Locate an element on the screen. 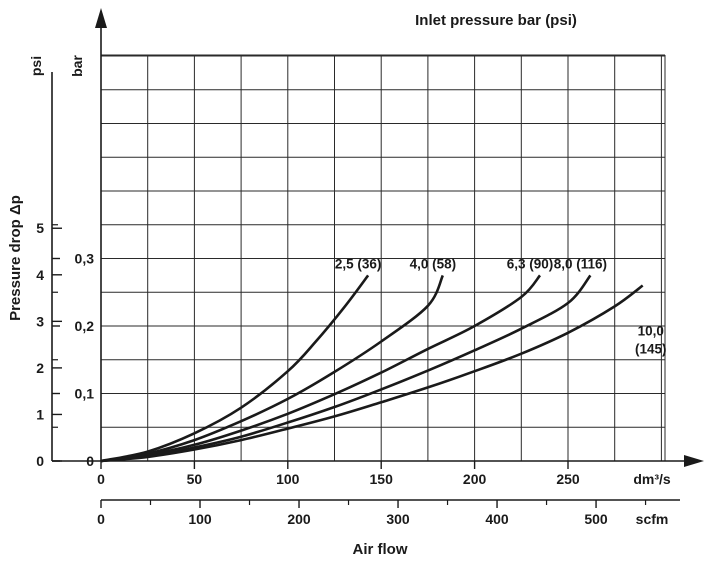 The width and height of the screenshot is (710, 561). x-tick-label: 50 is located at coordinates (195, 479).